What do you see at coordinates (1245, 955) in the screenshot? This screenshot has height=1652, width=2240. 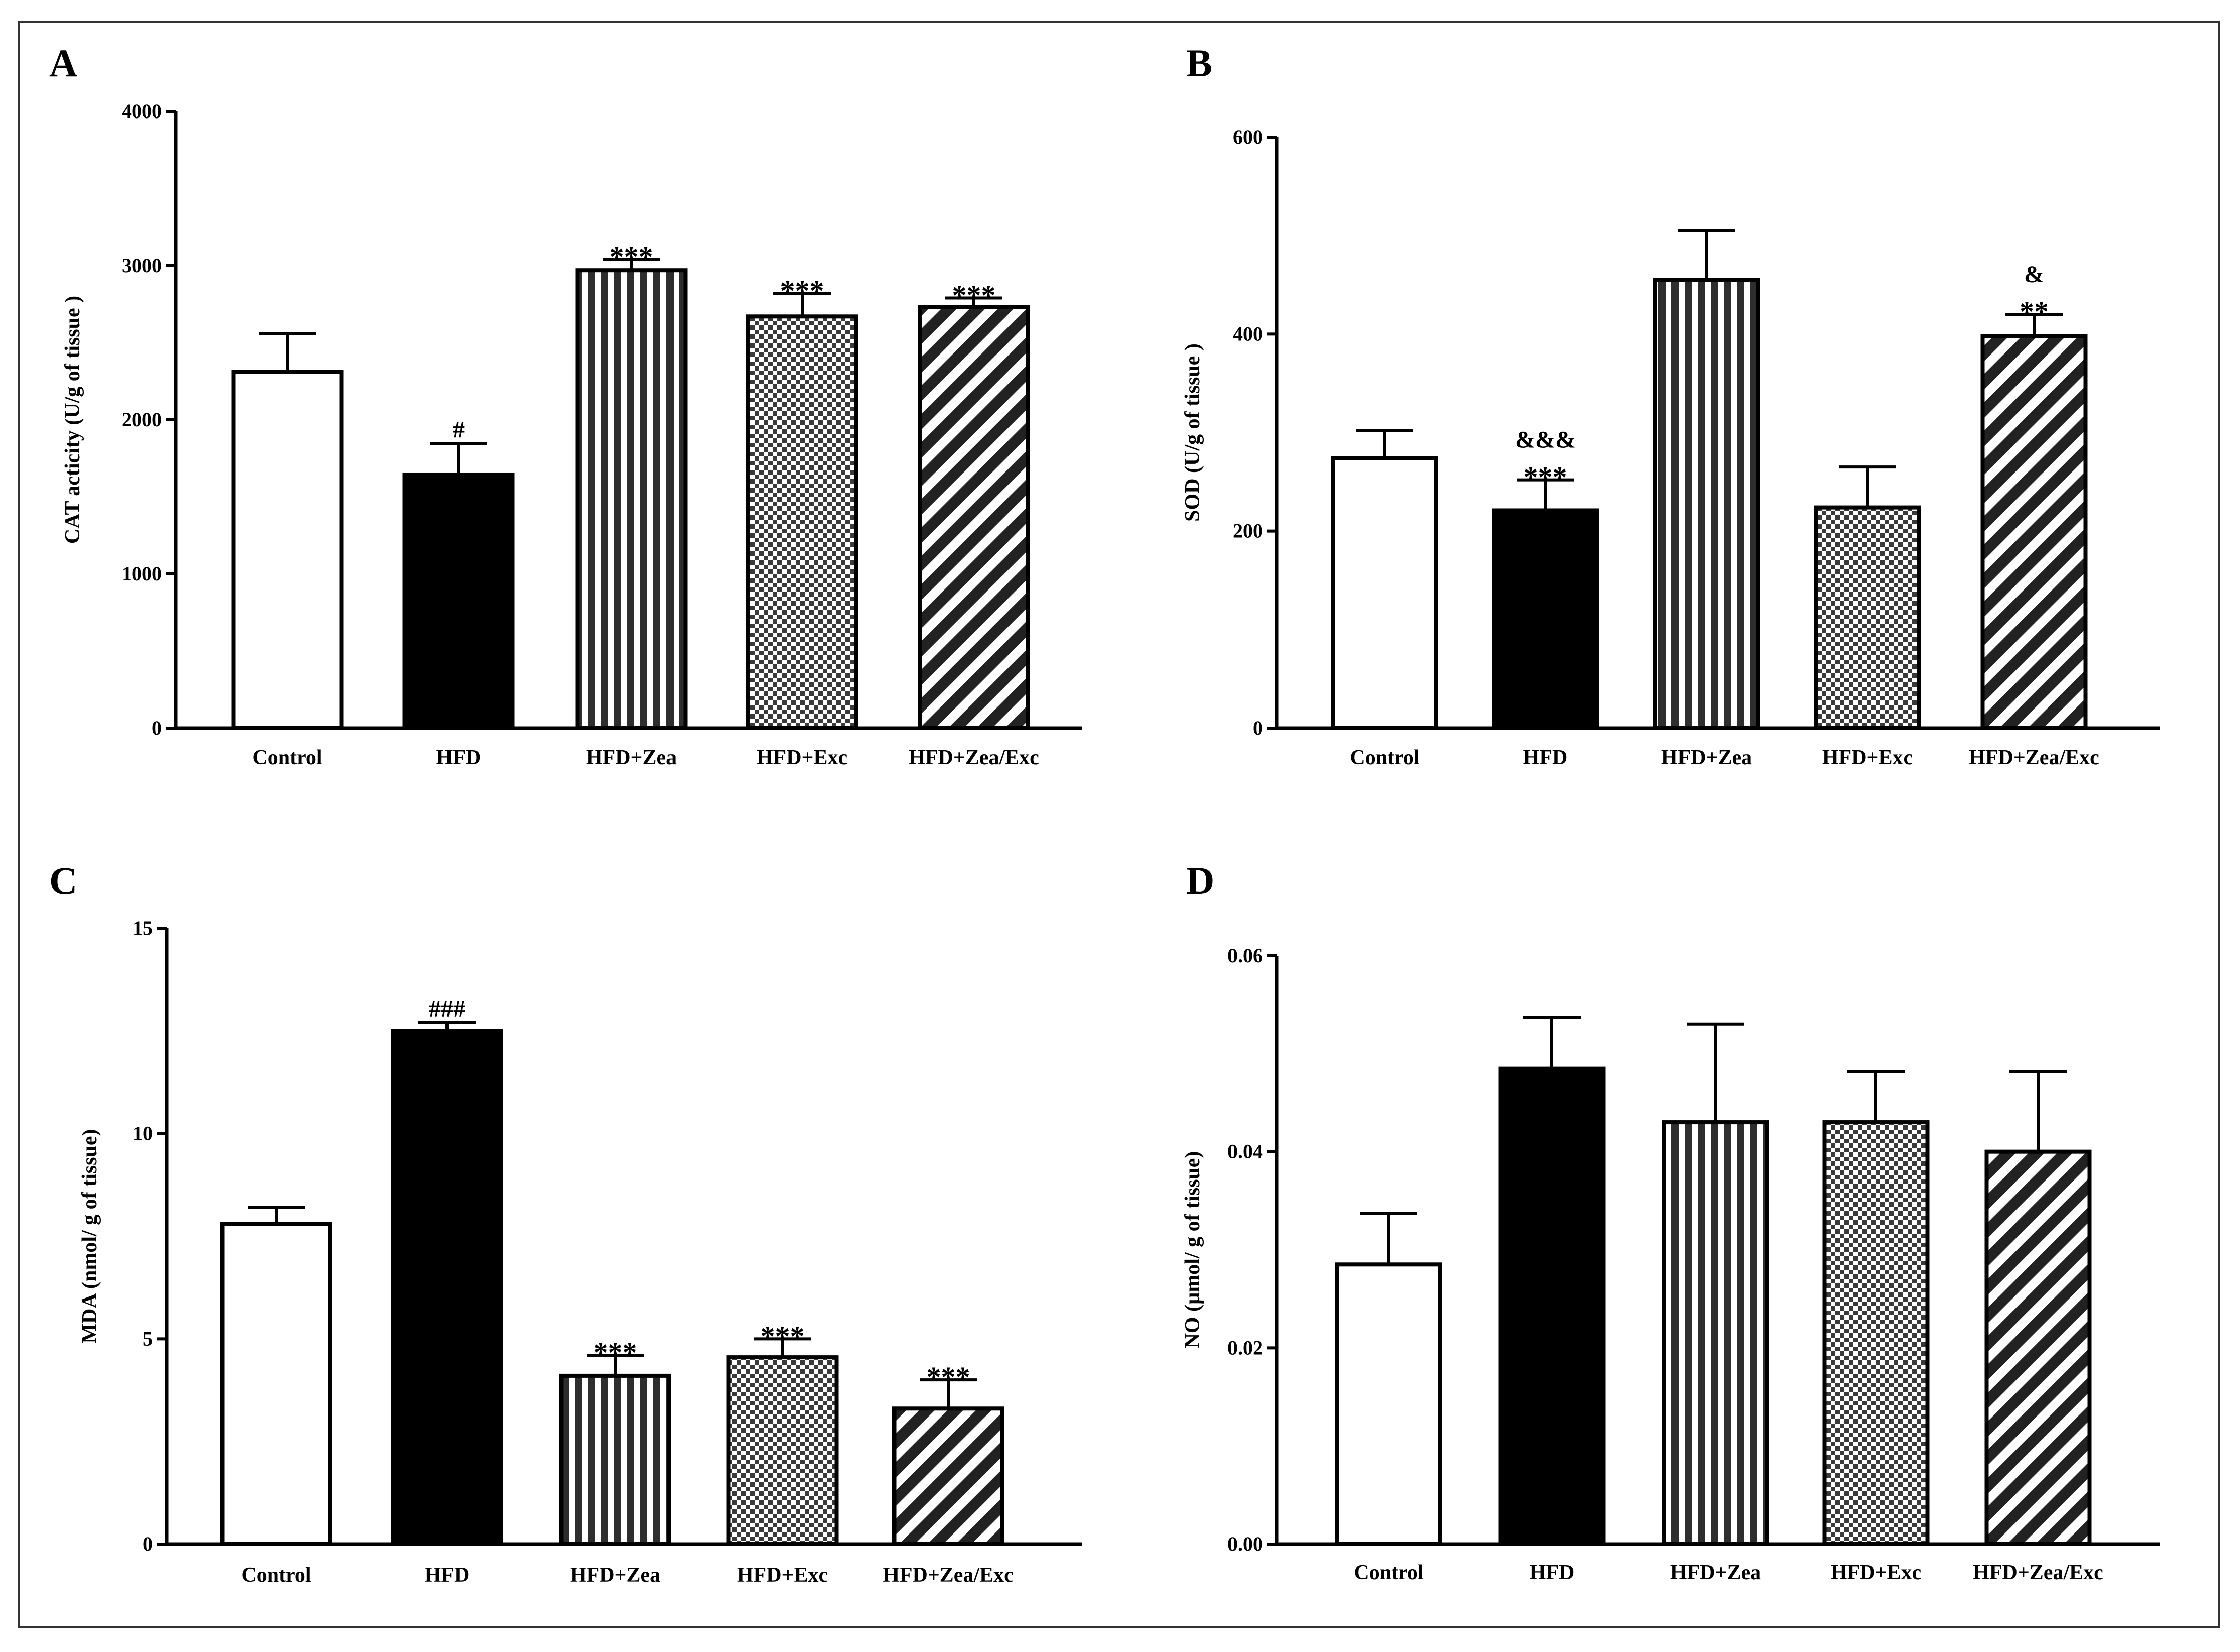 I see `y-tick-label: 0.06` at bounding box center [1245, 955].